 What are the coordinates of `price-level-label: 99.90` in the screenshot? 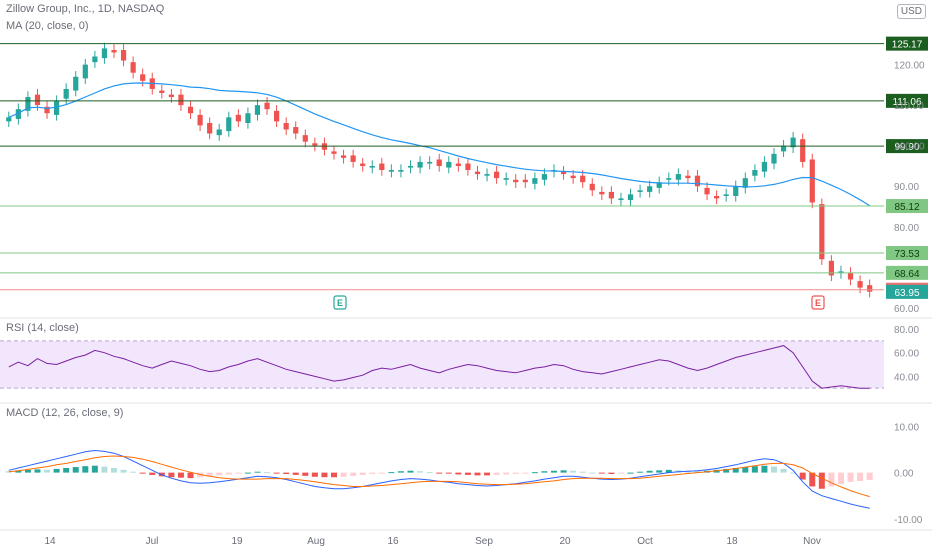 It's located at (906, 147).